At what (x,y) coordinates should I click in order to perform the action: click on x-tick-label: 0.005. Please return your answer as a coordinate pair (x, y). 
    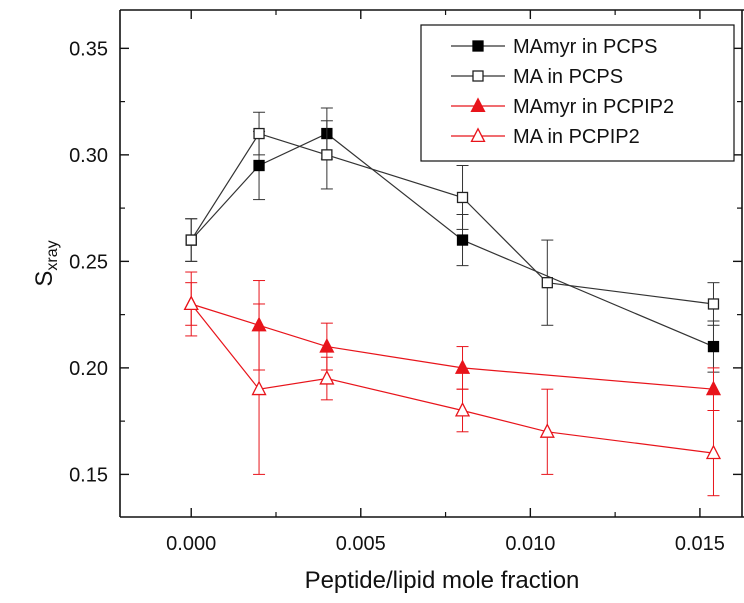
    Looking at the image, I should click on (361, 544).